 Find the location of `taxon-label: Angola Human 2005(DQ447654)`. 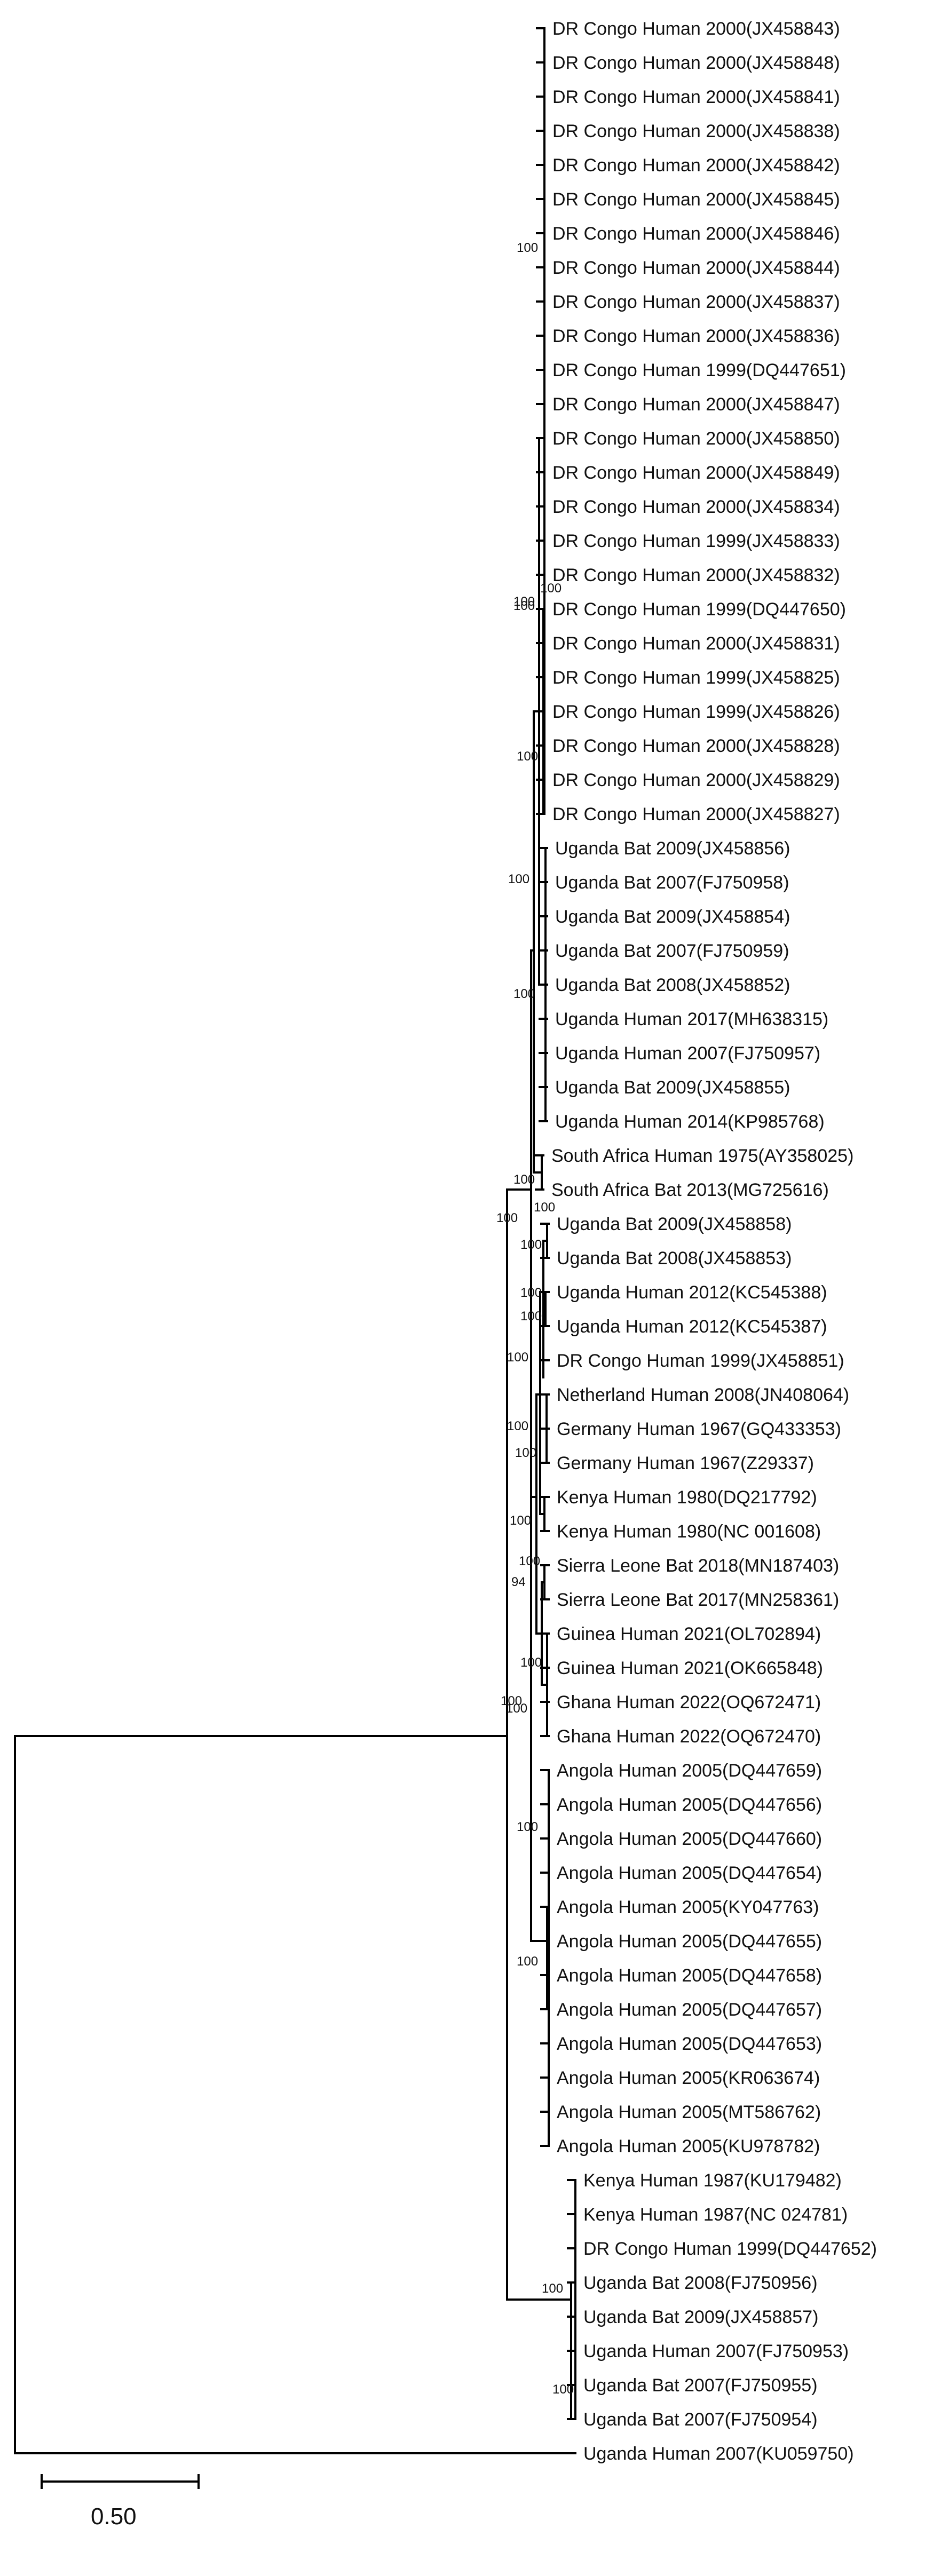

taxon-label: Angola Human 2005(DQ447654) is located at coordinates (689, 1873).